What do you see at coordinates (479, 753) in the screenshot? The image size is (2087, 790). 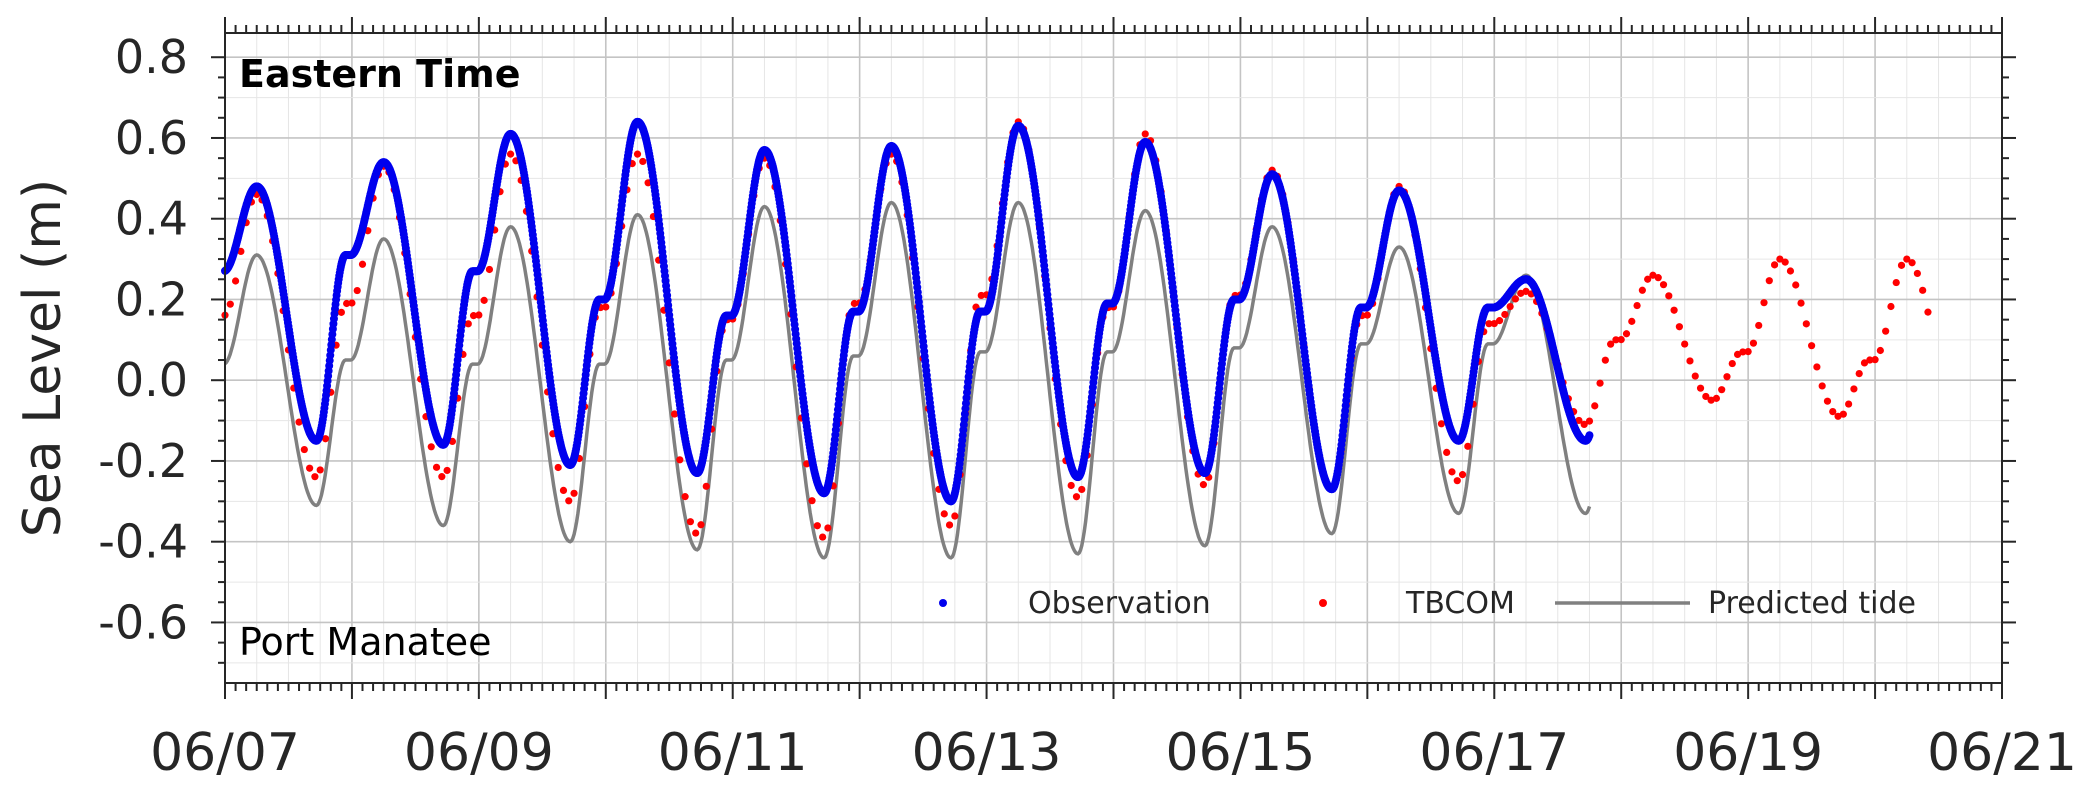 I see `x-tick-label: 06/09` at bounding box center [479, 753].